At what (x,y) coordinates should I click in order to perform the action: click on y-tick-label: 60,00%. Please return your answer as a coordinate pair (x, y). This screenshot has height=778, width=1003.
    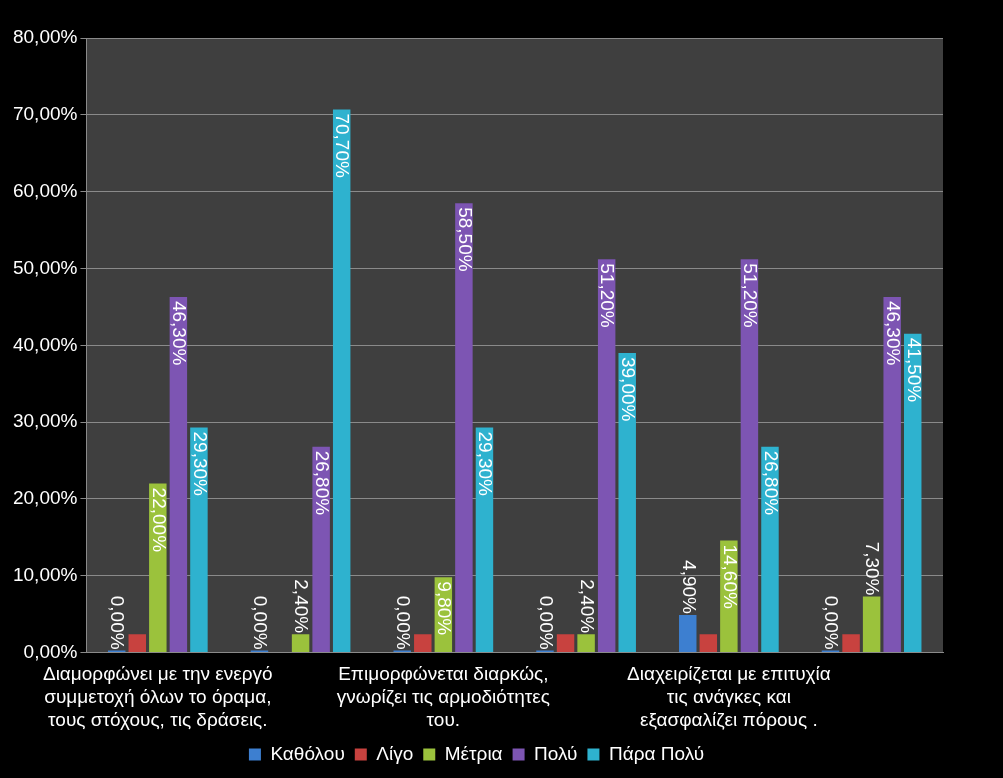
    Looking at the image, I should click on (45, 190).